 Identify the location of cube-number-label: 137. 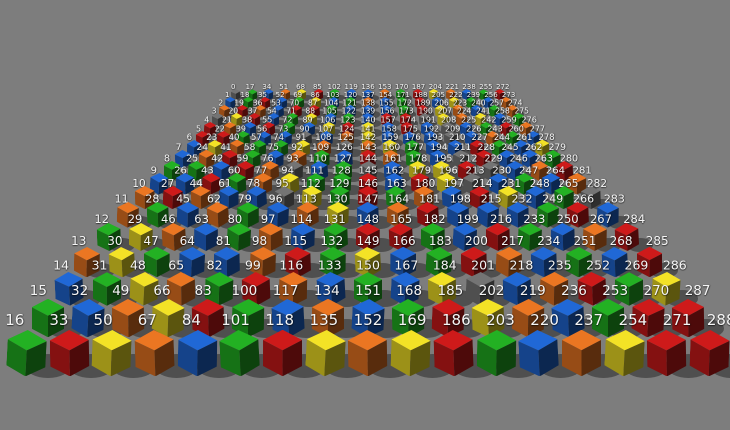
(368, 95).